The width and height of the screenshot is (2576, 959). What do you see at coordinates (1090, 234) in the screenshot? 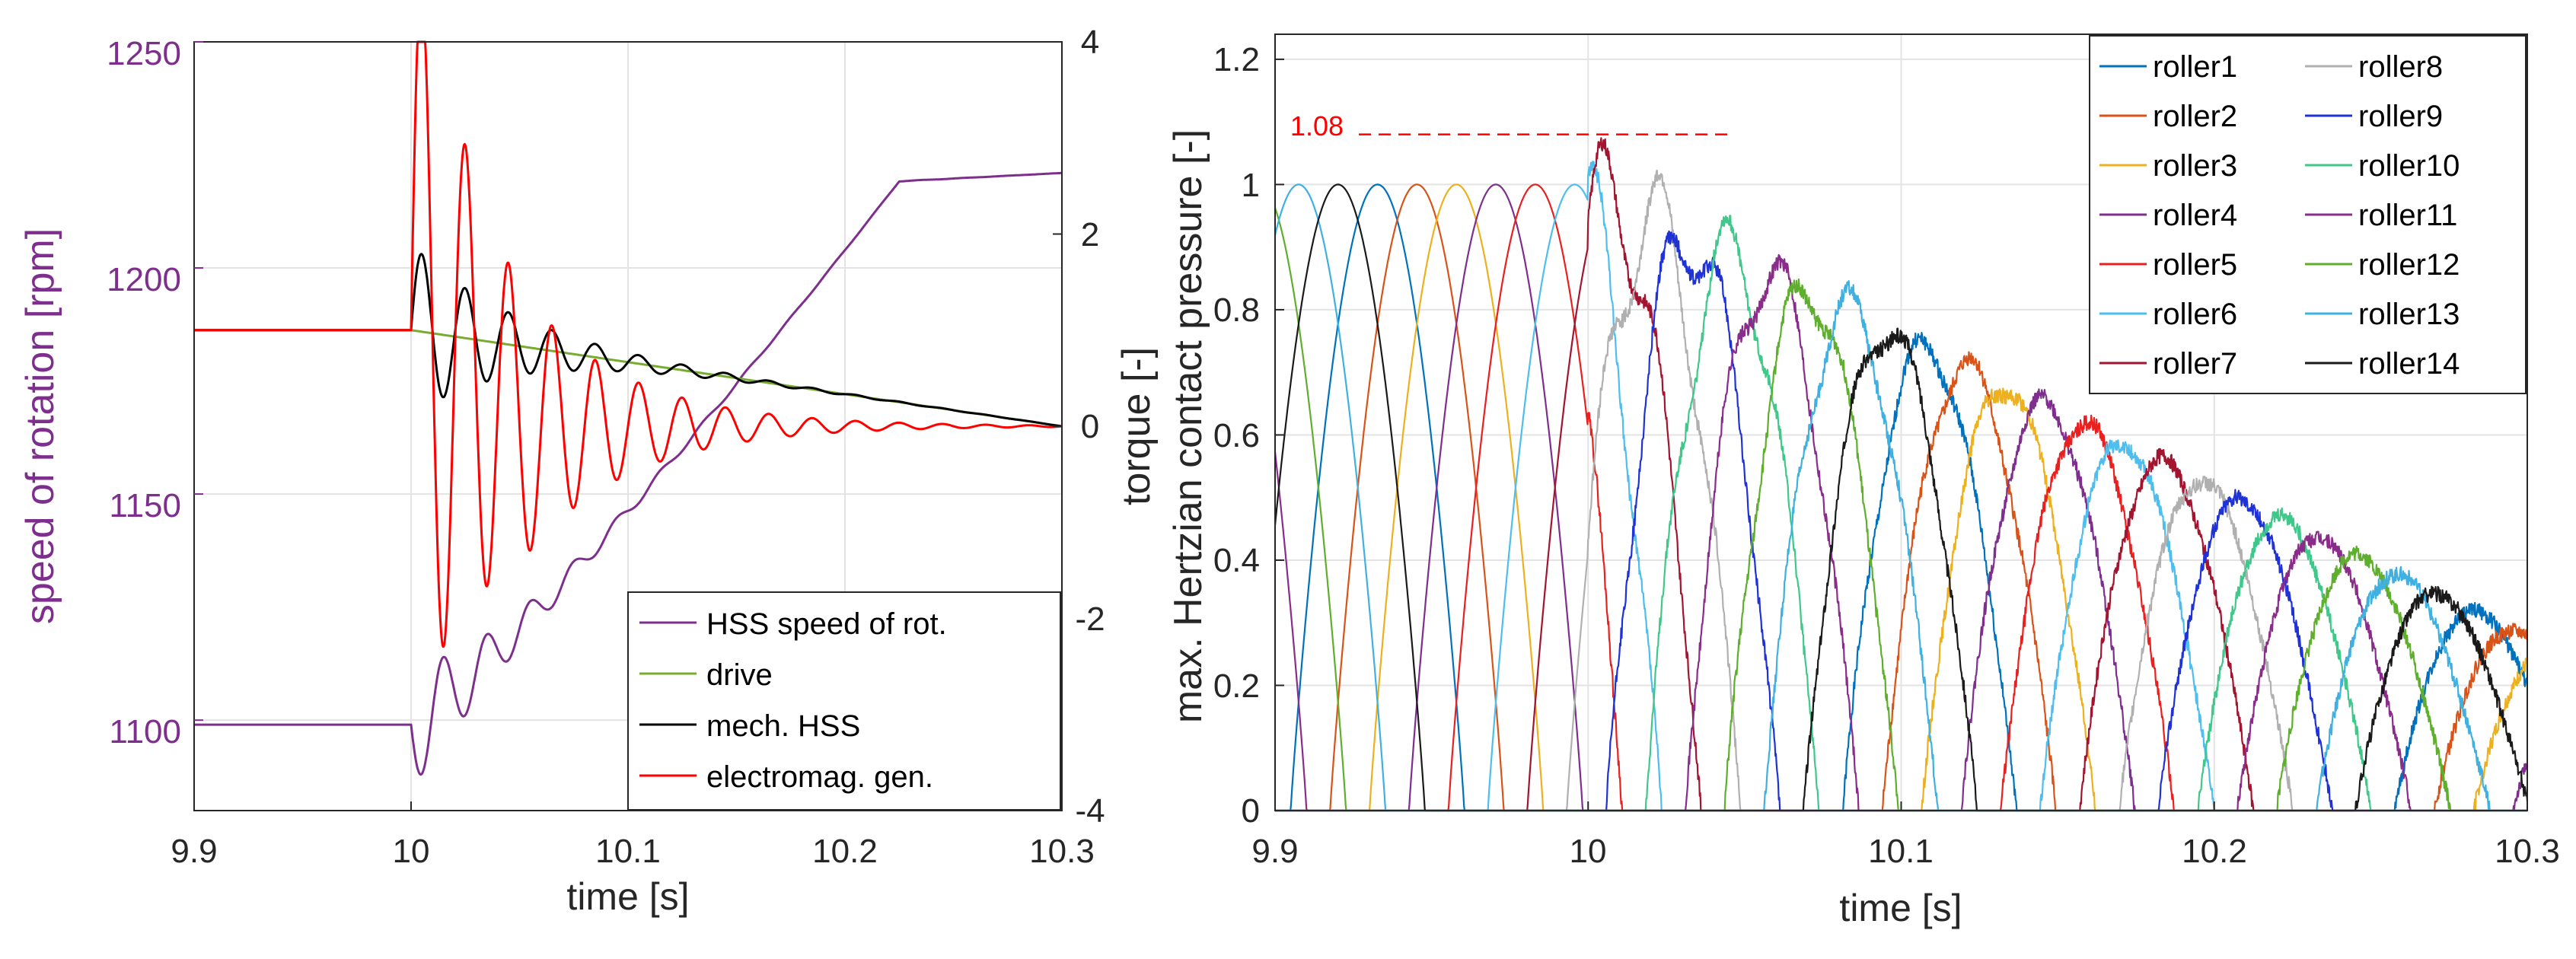
I see `y-right-tick-label: 2` at bounding box center [1090, 234].